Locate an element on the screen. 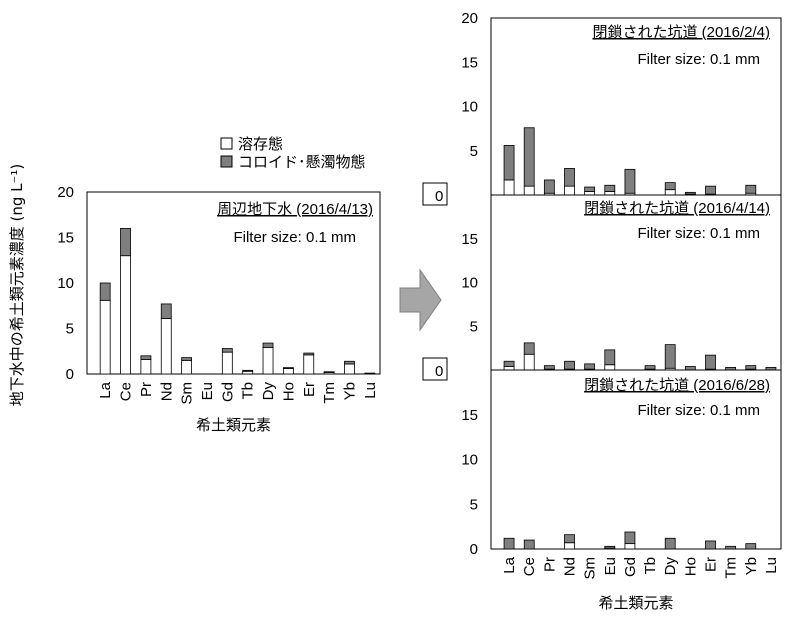  bar-colloid-Tb is located at coordinates (650, 367).